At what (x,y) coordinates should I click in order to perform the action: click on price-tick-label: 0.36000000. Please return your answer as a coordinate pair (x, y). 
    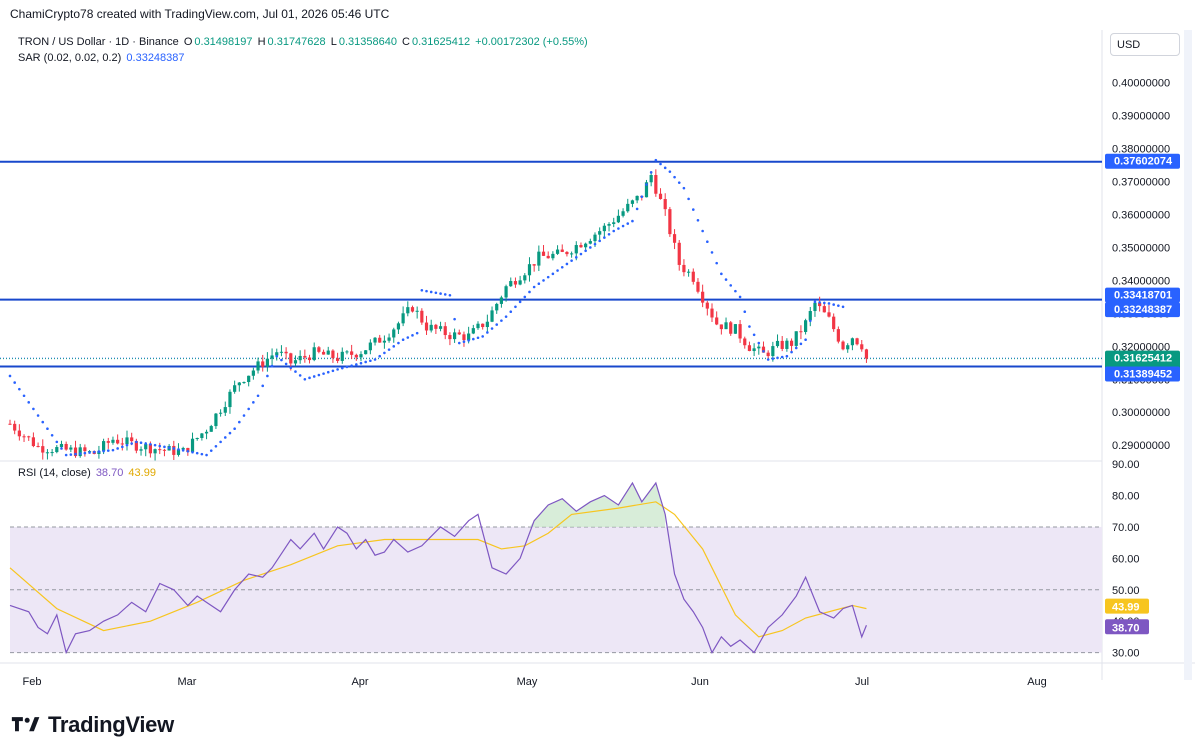
    Looking at the image, I should click on (1141, 216).